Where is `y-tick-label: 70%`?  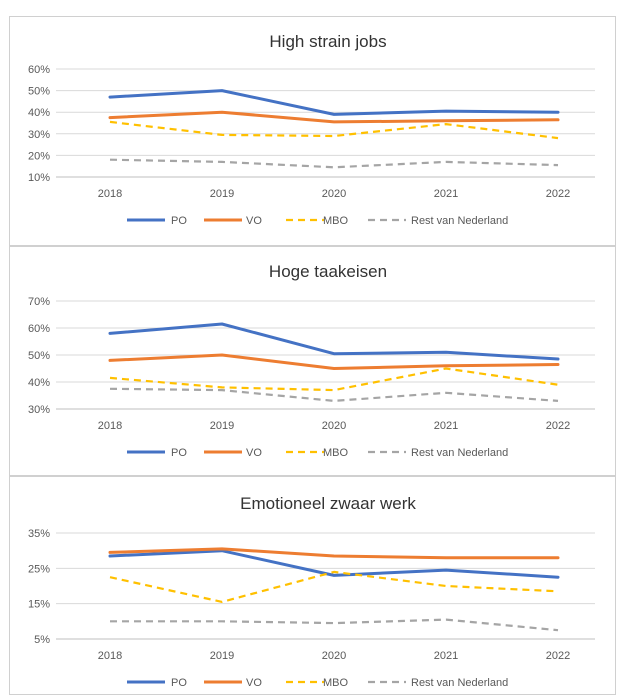
y-tick-label: 70% is located at coordinates (39, 302).